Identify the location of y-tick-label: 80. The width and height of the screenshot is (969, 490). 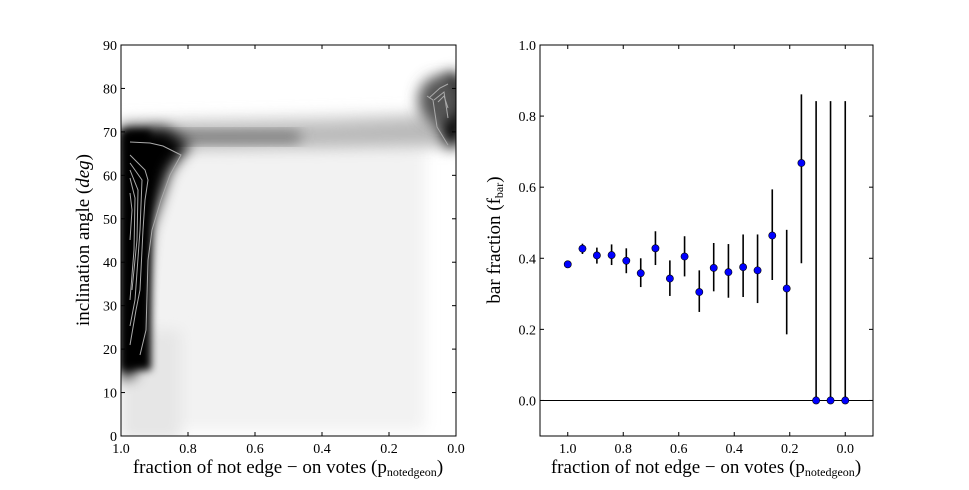
(110, 89).